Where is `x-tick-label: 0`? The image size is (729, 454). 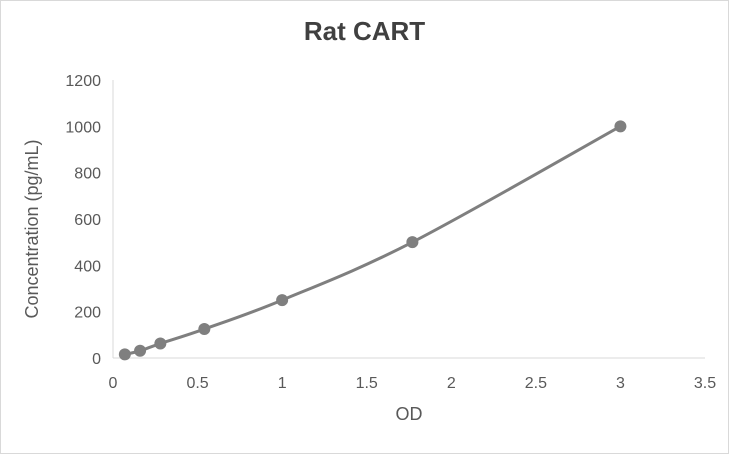 x-tick-label: 0 is located at coordinates (113, 383).